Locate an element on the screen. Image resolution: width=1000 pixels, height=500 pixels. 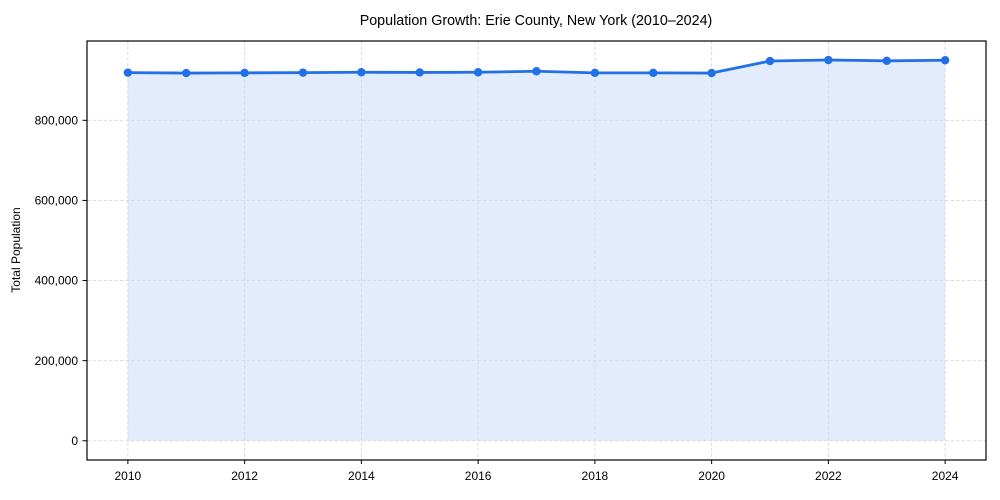
x-tick-label: 2022 is located at coordinates (828, 476).